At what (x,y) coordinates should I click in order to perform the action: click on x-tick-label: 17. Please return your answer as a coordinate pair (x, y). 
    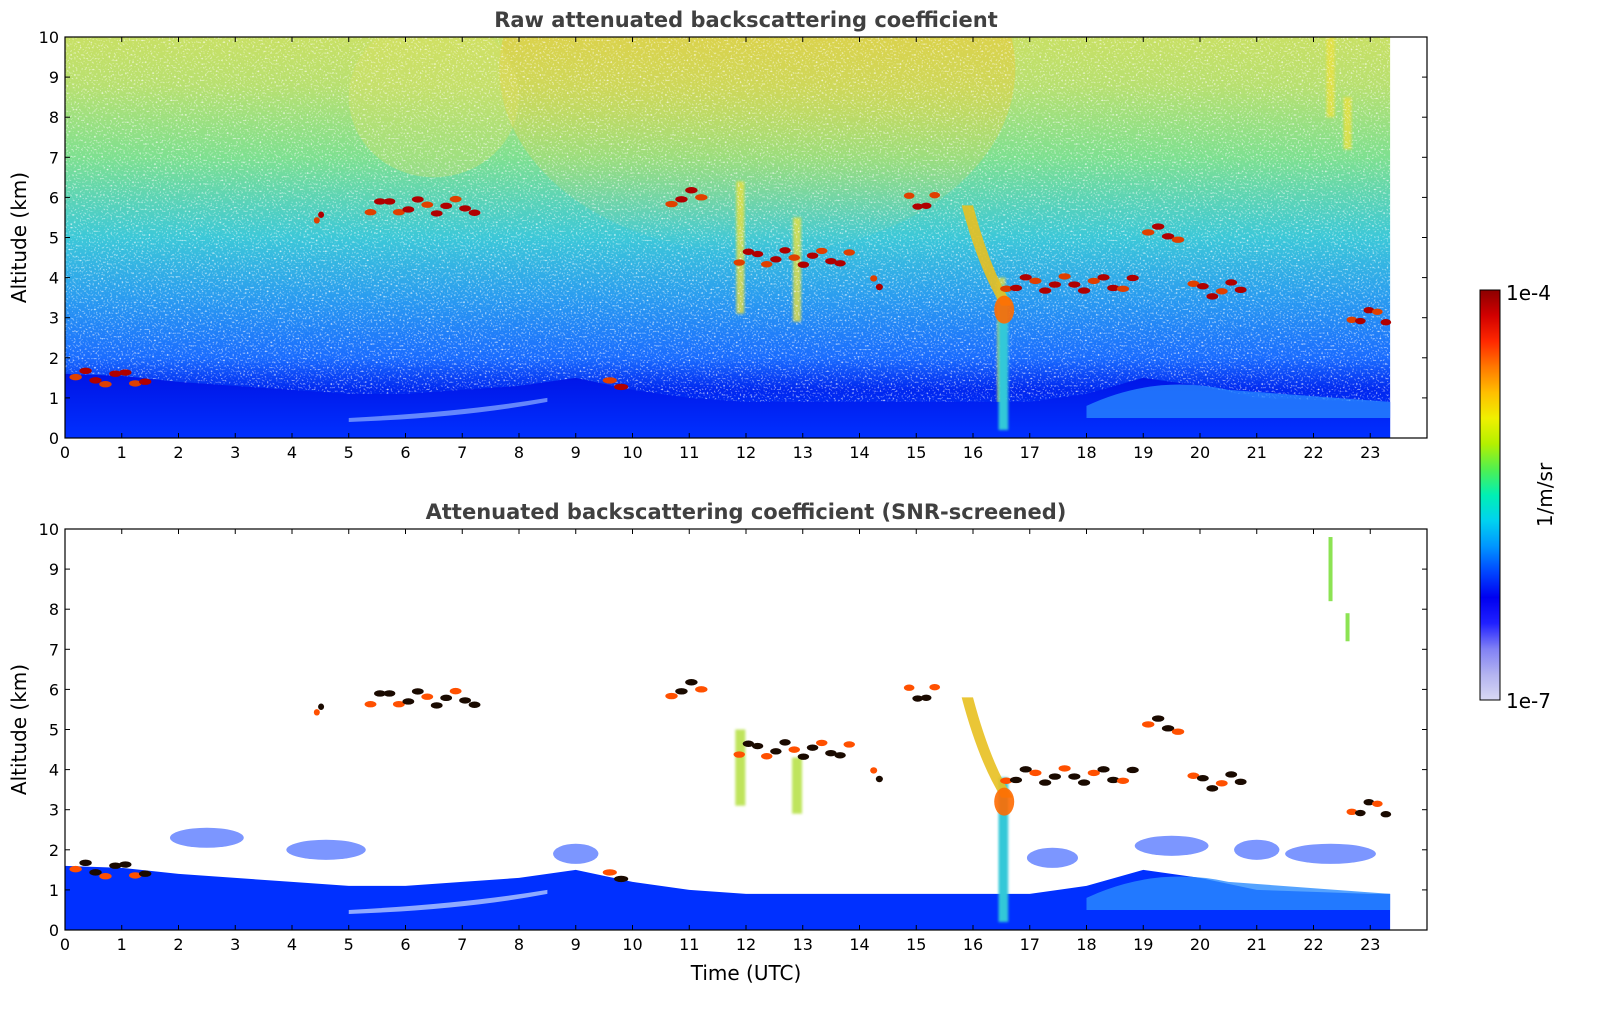
    Looking at the image, I should click on (1030, 944).